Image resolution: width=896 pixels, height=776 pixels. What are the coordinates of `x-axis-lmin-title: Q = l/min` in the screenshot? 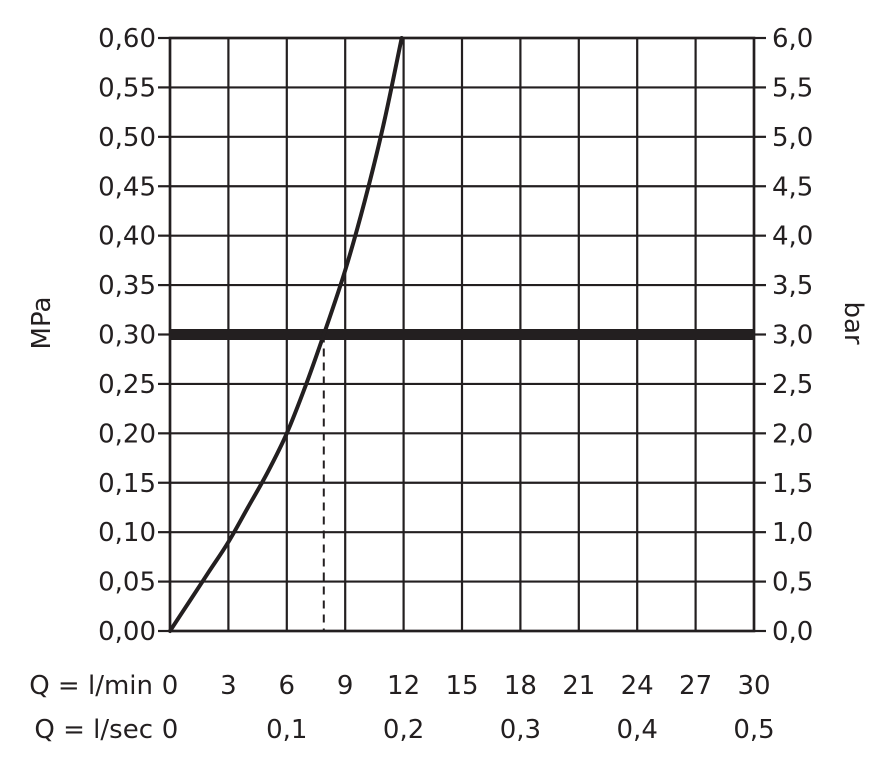 It's located at (91, 686).